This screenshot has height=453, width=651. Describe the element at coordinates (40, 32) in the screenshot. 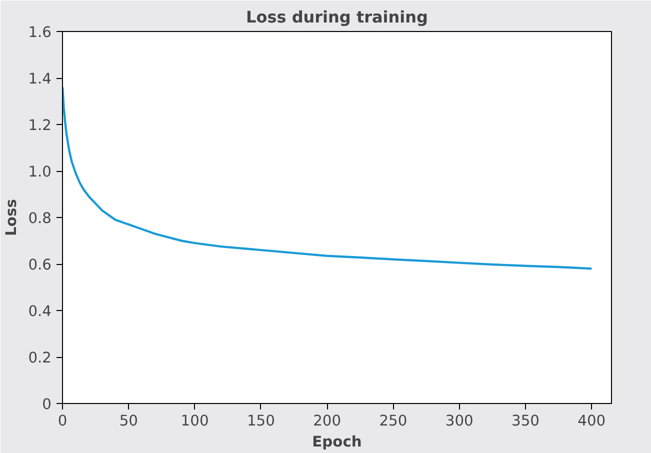

I see `y-tick-label: 1.6` at that location.